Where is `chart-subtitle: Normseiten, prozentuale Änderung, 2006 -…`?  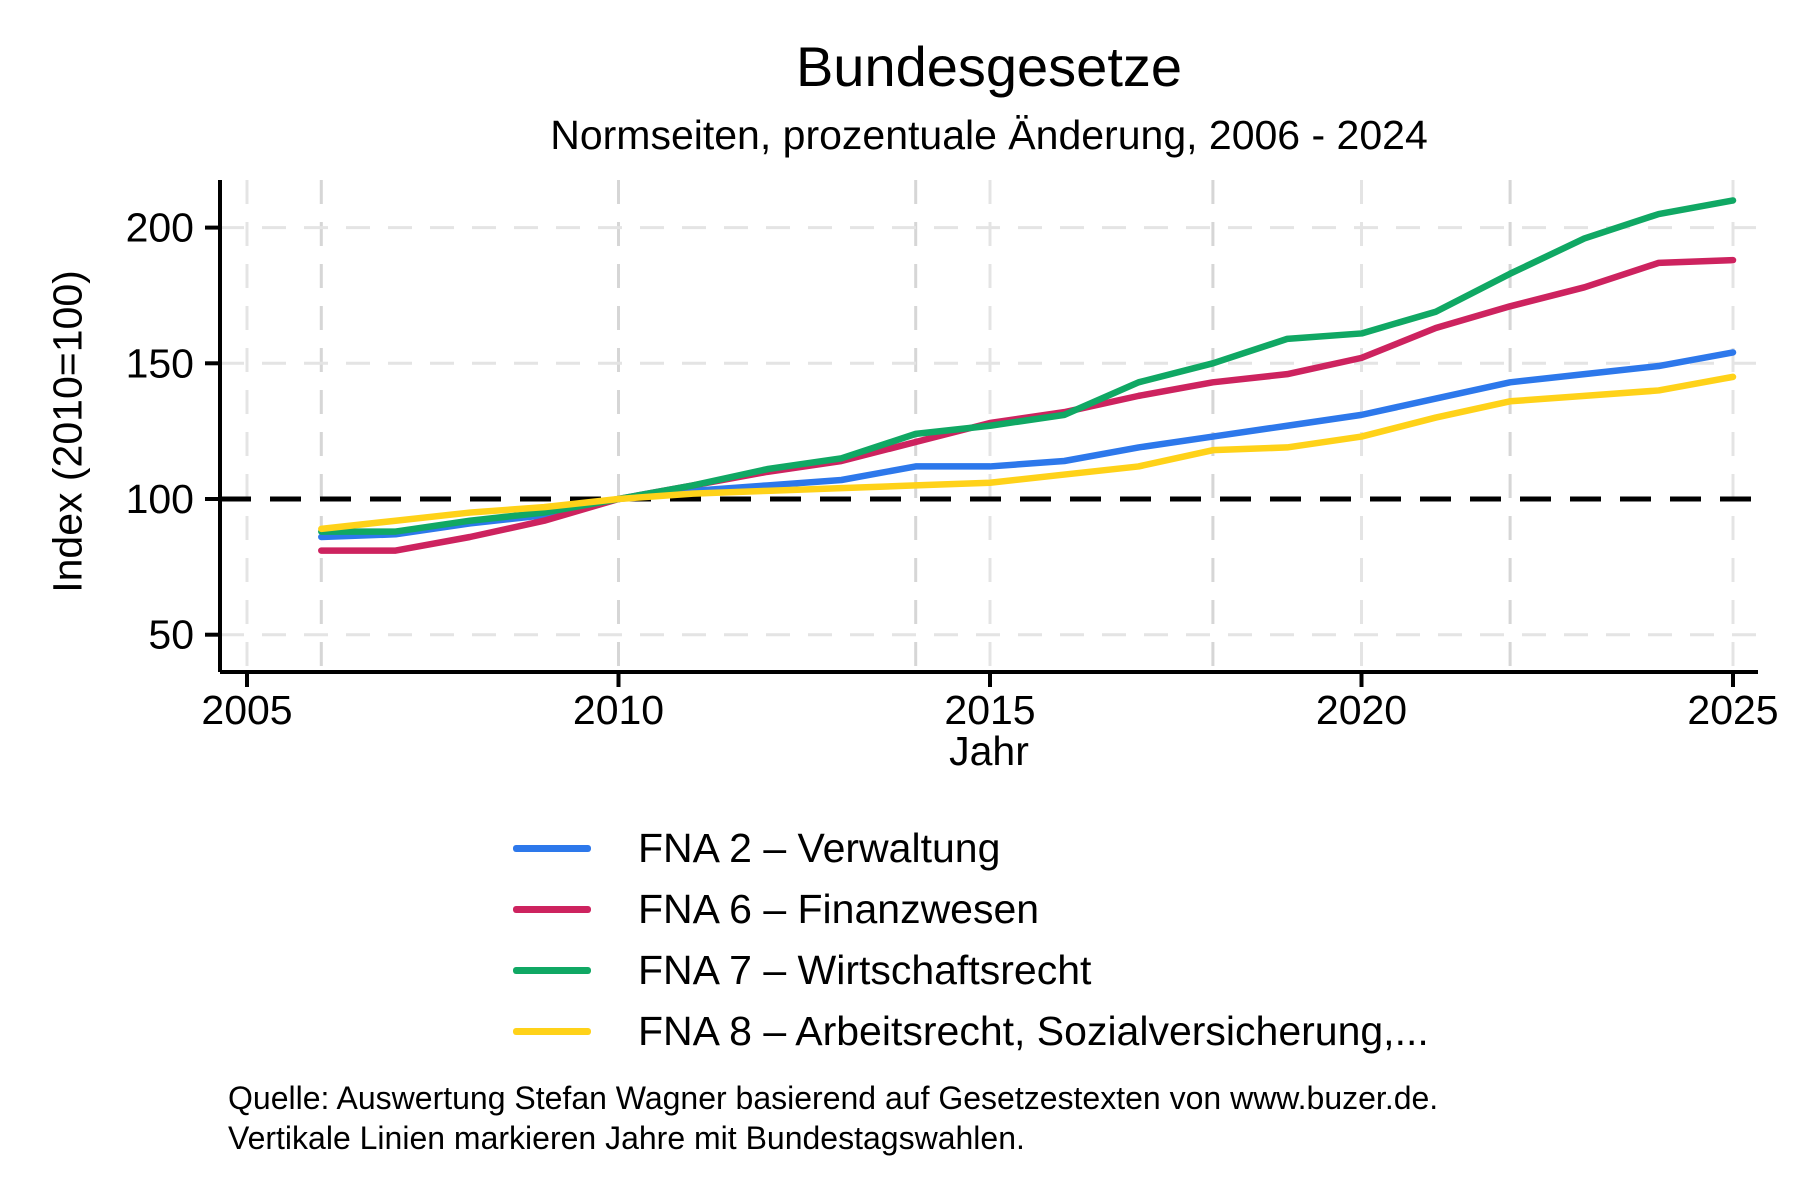 chart-subtitle: Normseiten, prozentuale Änderung, 2006 -… is located at coordinates (989, 135).